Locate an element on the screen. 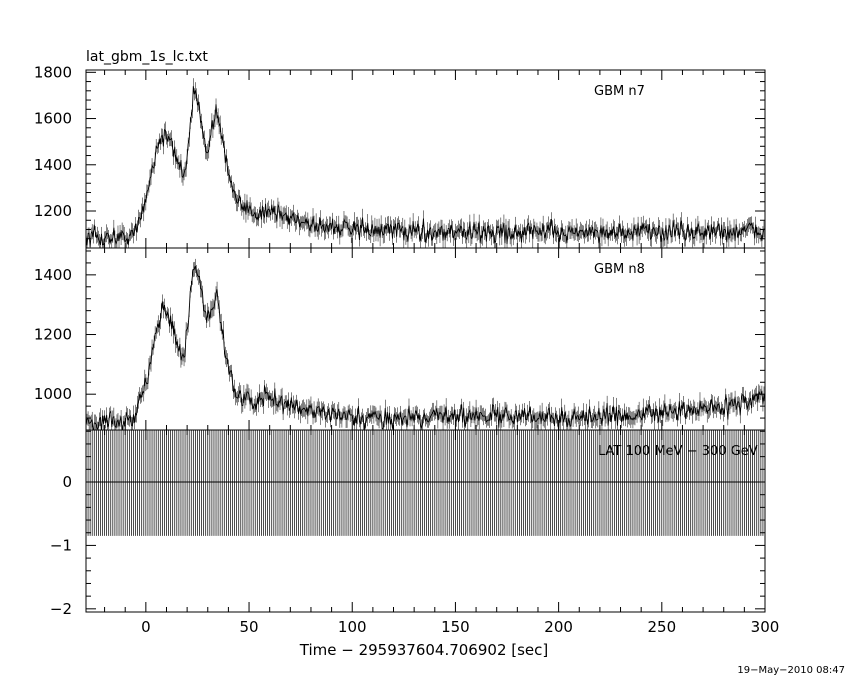 This screenshot has height=680, width=850. panel-label: GBM n8 is located at coordinates (619, 269).